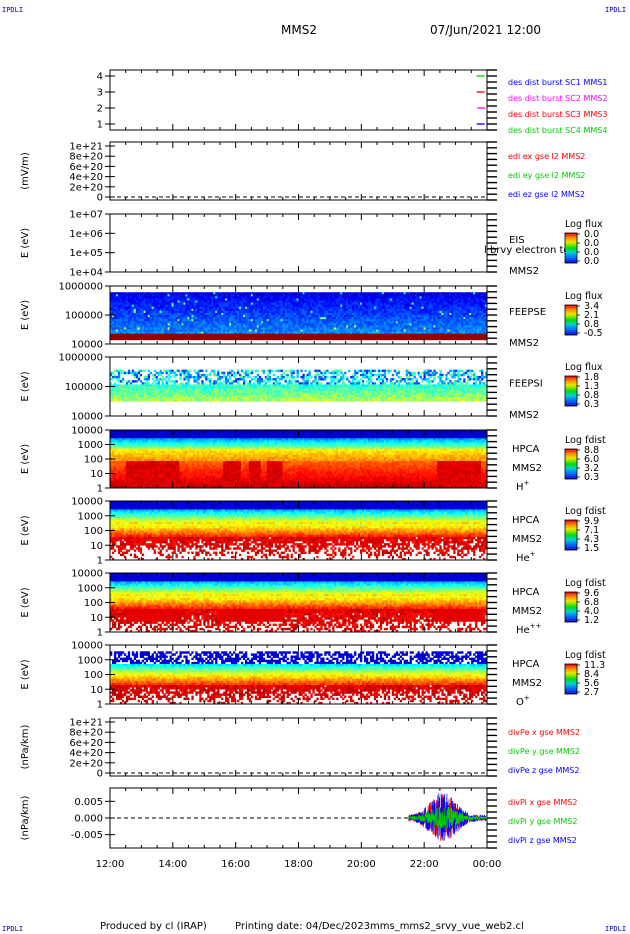  Describe the element at coordinates (557, 82) in the screenshot. I see `legend-entry: des dist burst SC1 MMS1` at that location.